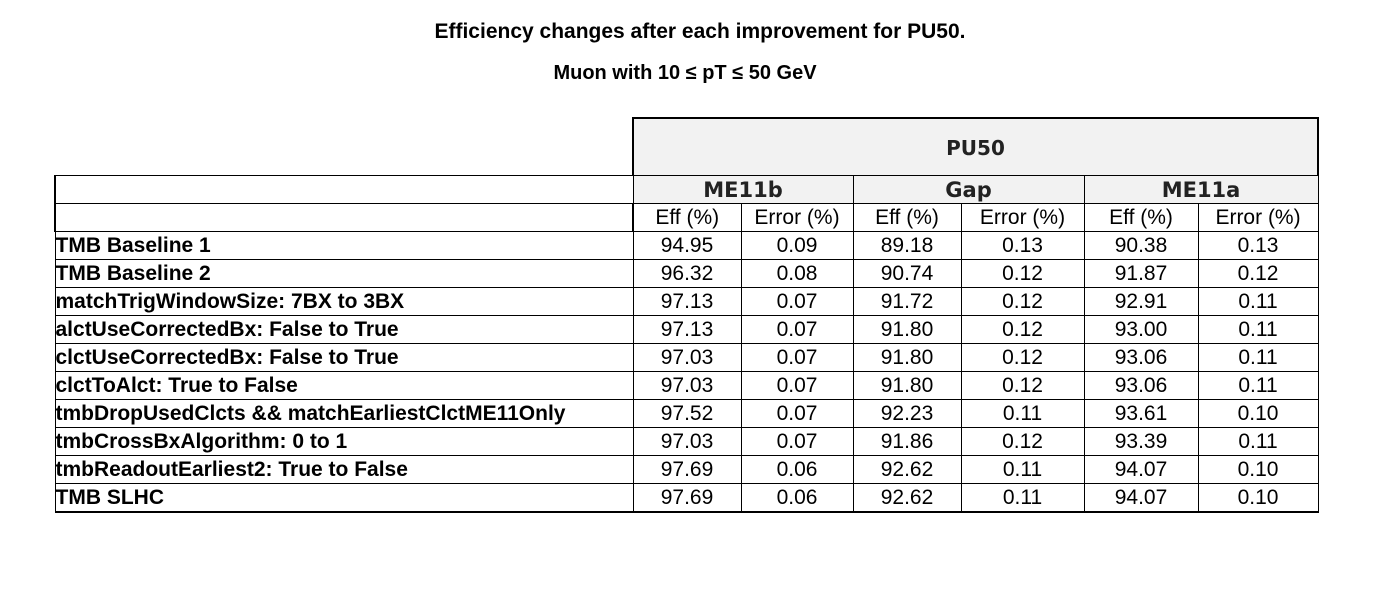  I want to click on row-label: tmbReadoutEarliest2: True to False, so click(344, 469).